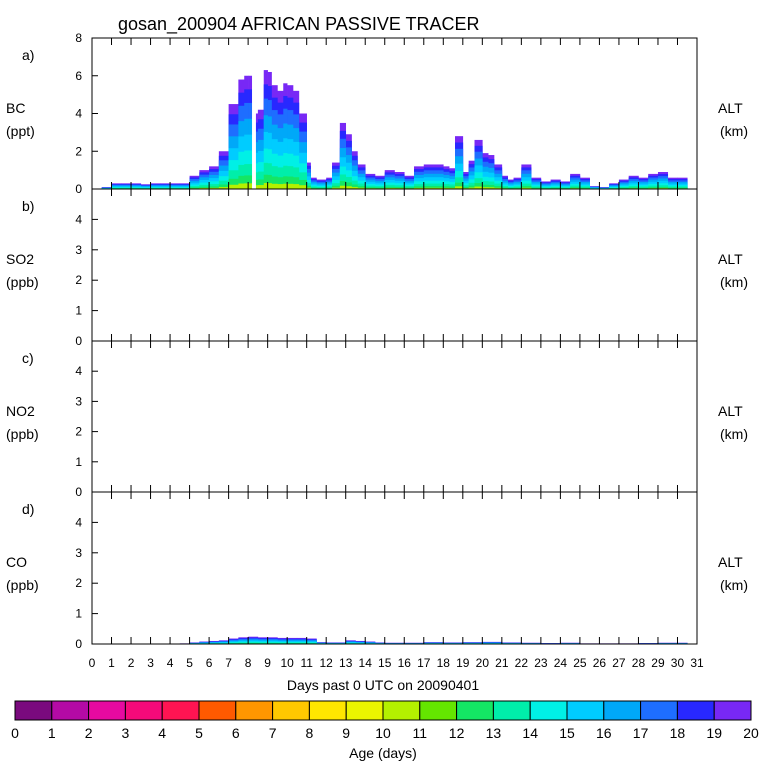 This screenshot has height=768, width=768. Describe the element at coordinates (267, 663) in the screenshot. I see `x-tick-label: 9` at that location.